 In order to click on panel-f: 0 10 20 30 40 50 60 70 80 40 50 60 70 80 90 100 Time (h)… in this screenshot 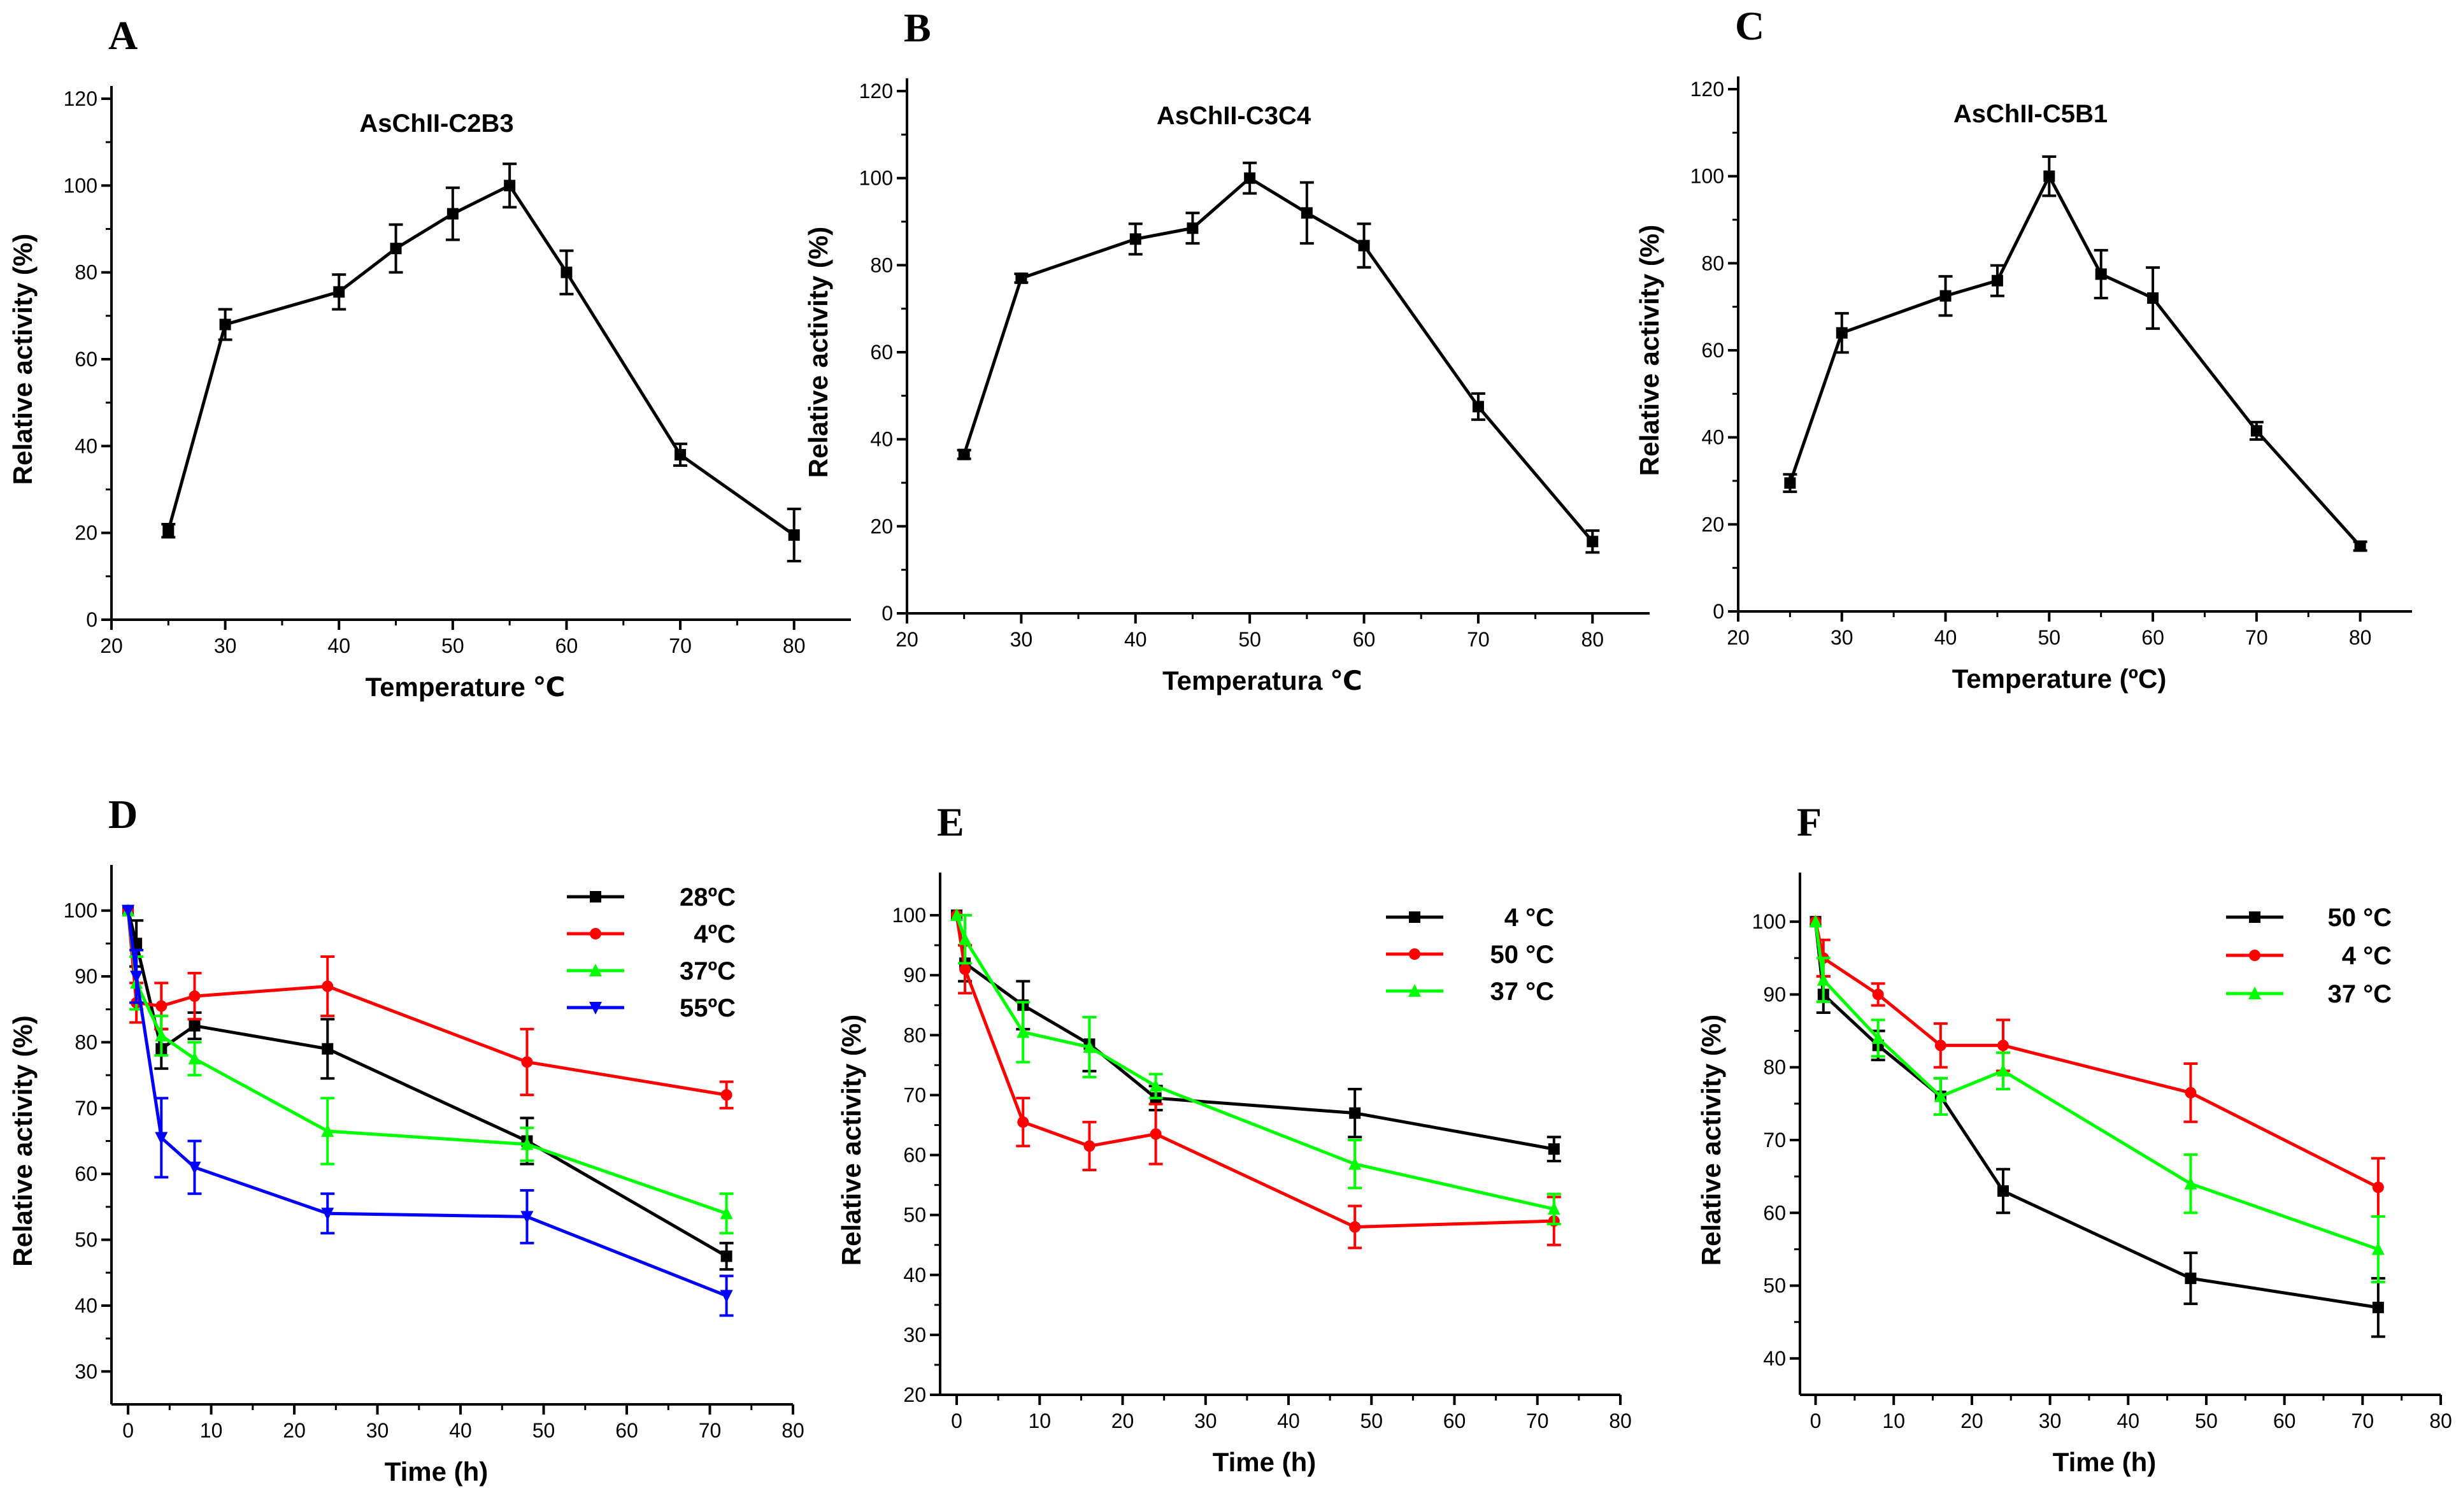, I will do `click(2074, 1138)`.